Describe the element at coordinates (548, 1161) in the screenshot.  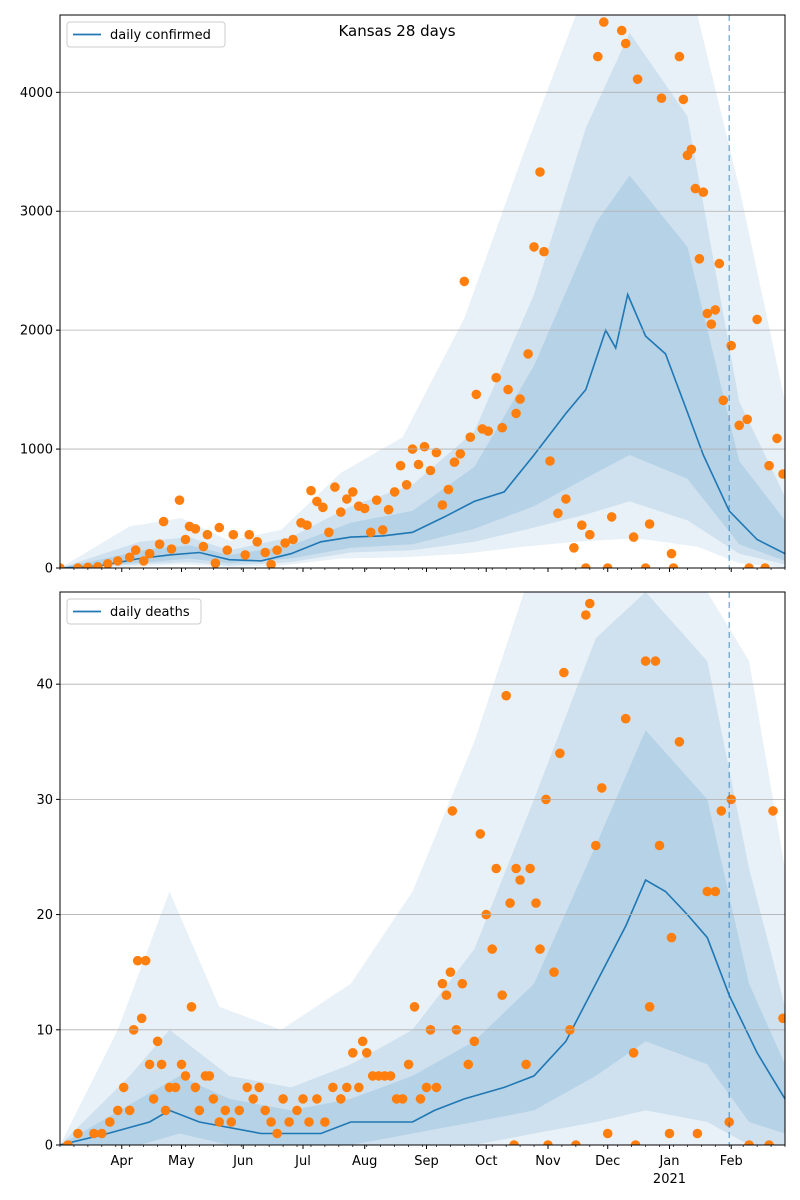
I see `x-tick-label: Nov` at that location.